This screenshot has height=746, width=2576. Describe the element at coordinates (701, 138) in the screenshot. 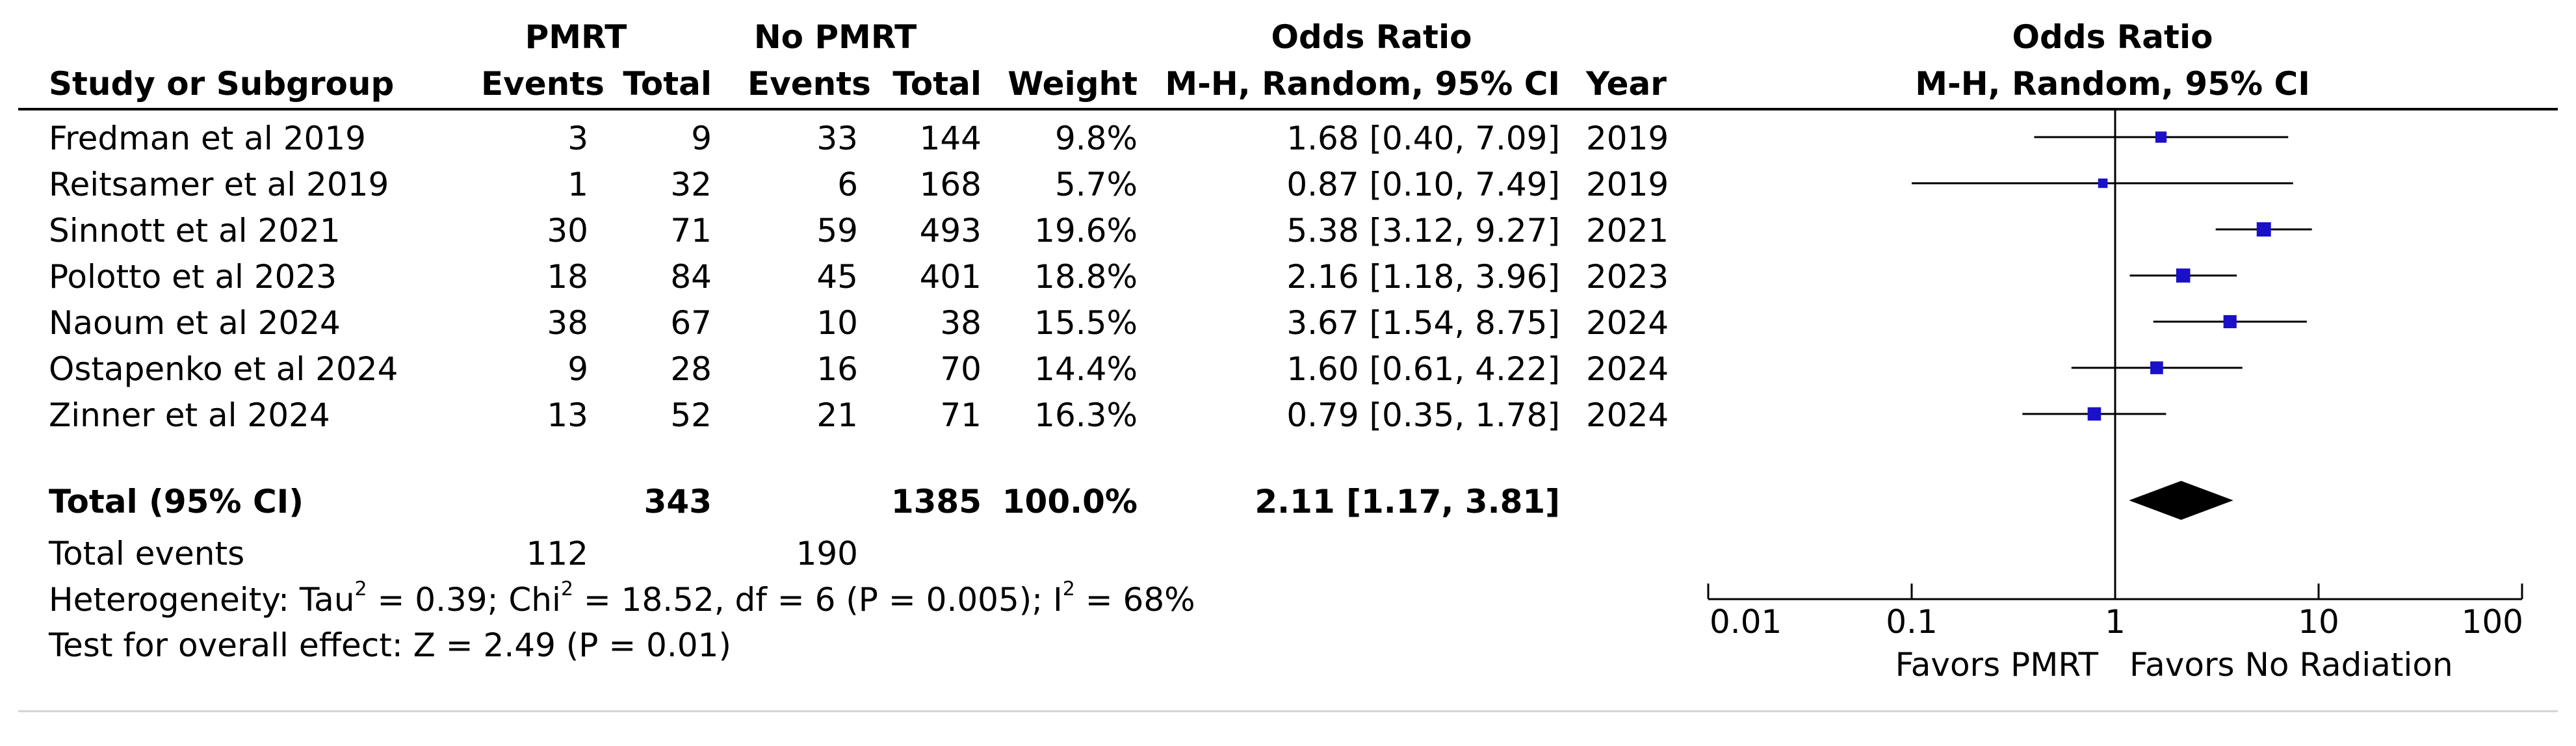

I see `total-pmrt: 9` at that location.